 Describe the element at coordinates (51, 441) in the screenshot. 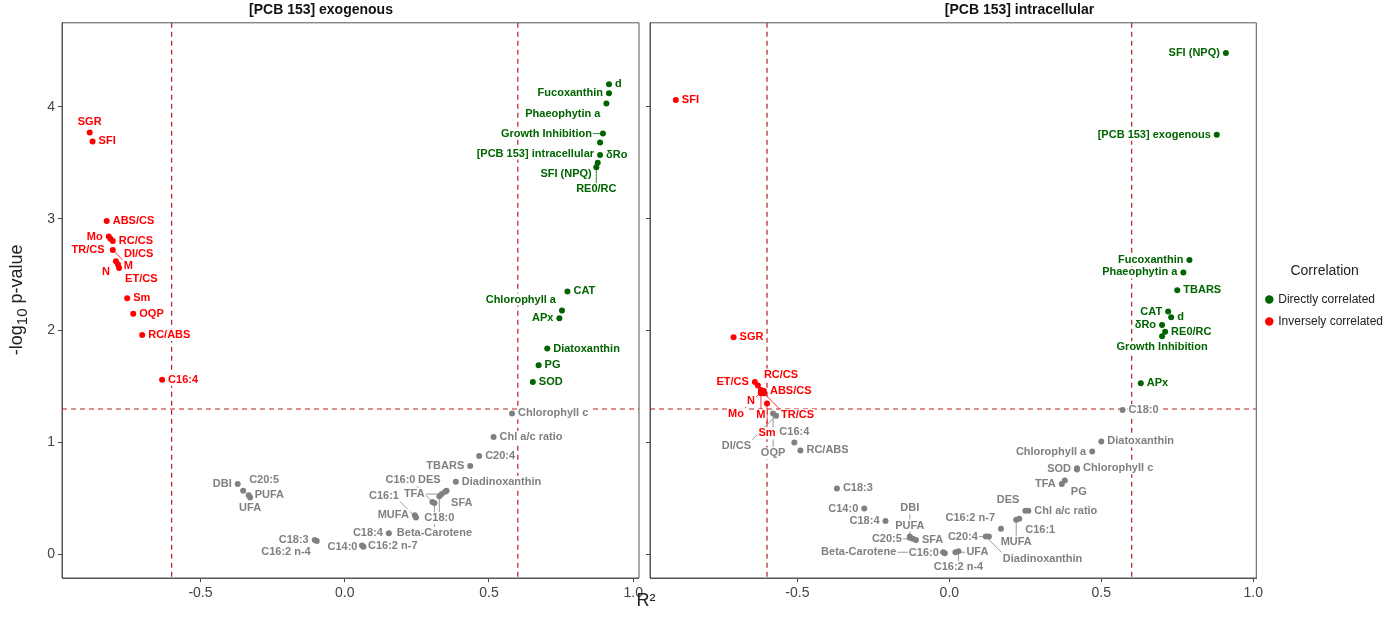

I see `y-tick-label: 1` at that location.